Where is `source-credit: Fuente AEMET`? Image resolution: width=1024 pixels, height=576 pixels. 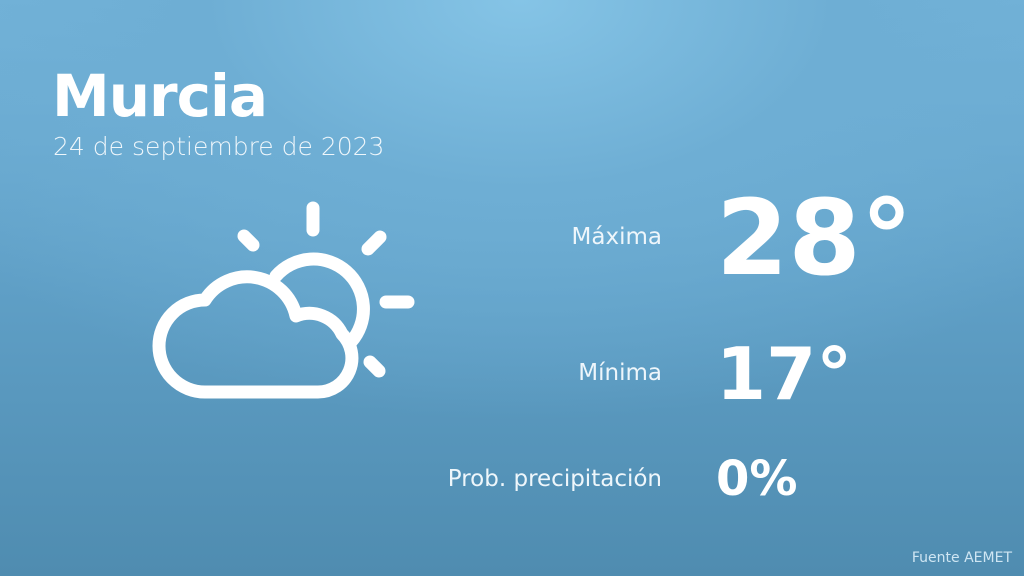 source-credit: Fuente AEMET is located at coordinates (961, 558).